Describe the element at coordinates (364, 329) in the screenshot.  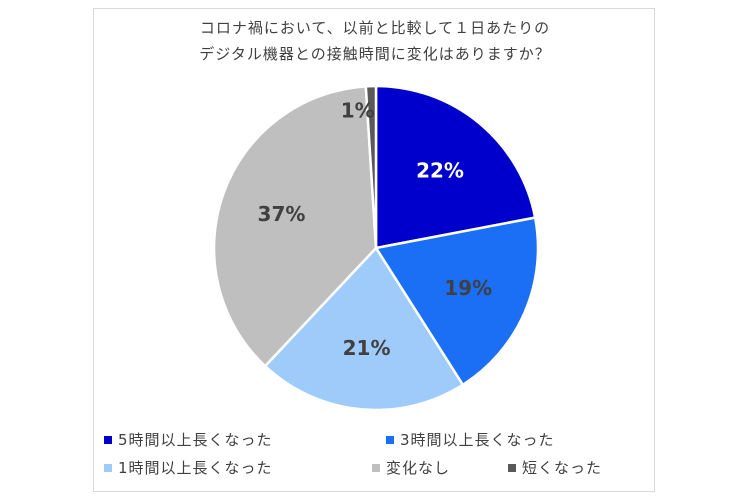
I see `pie-slice-1h` at that location.